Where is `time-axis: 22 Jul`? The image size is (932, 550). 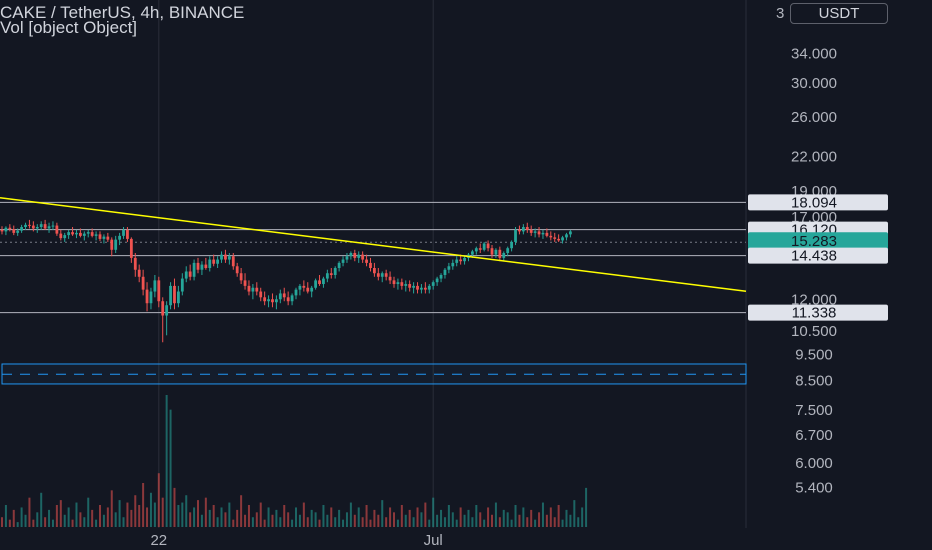
time-axis: 22 Jul is located at coordinates (296, 540).